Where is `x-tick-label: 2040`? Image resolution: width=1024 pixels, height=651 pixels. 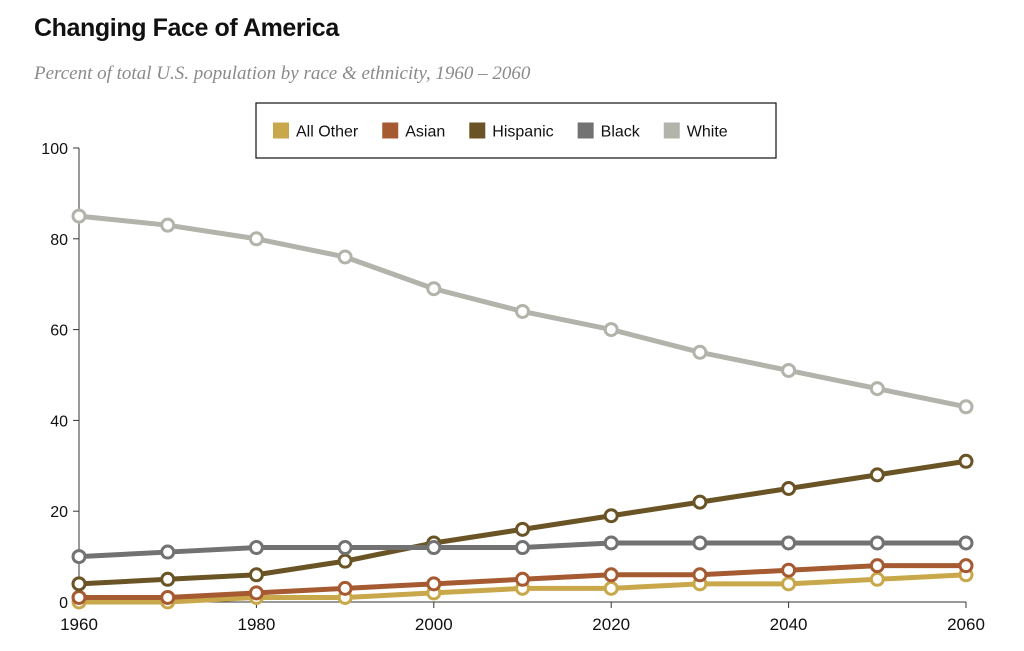
x-tick-label: 2040 is located at coordinates (789, 624).